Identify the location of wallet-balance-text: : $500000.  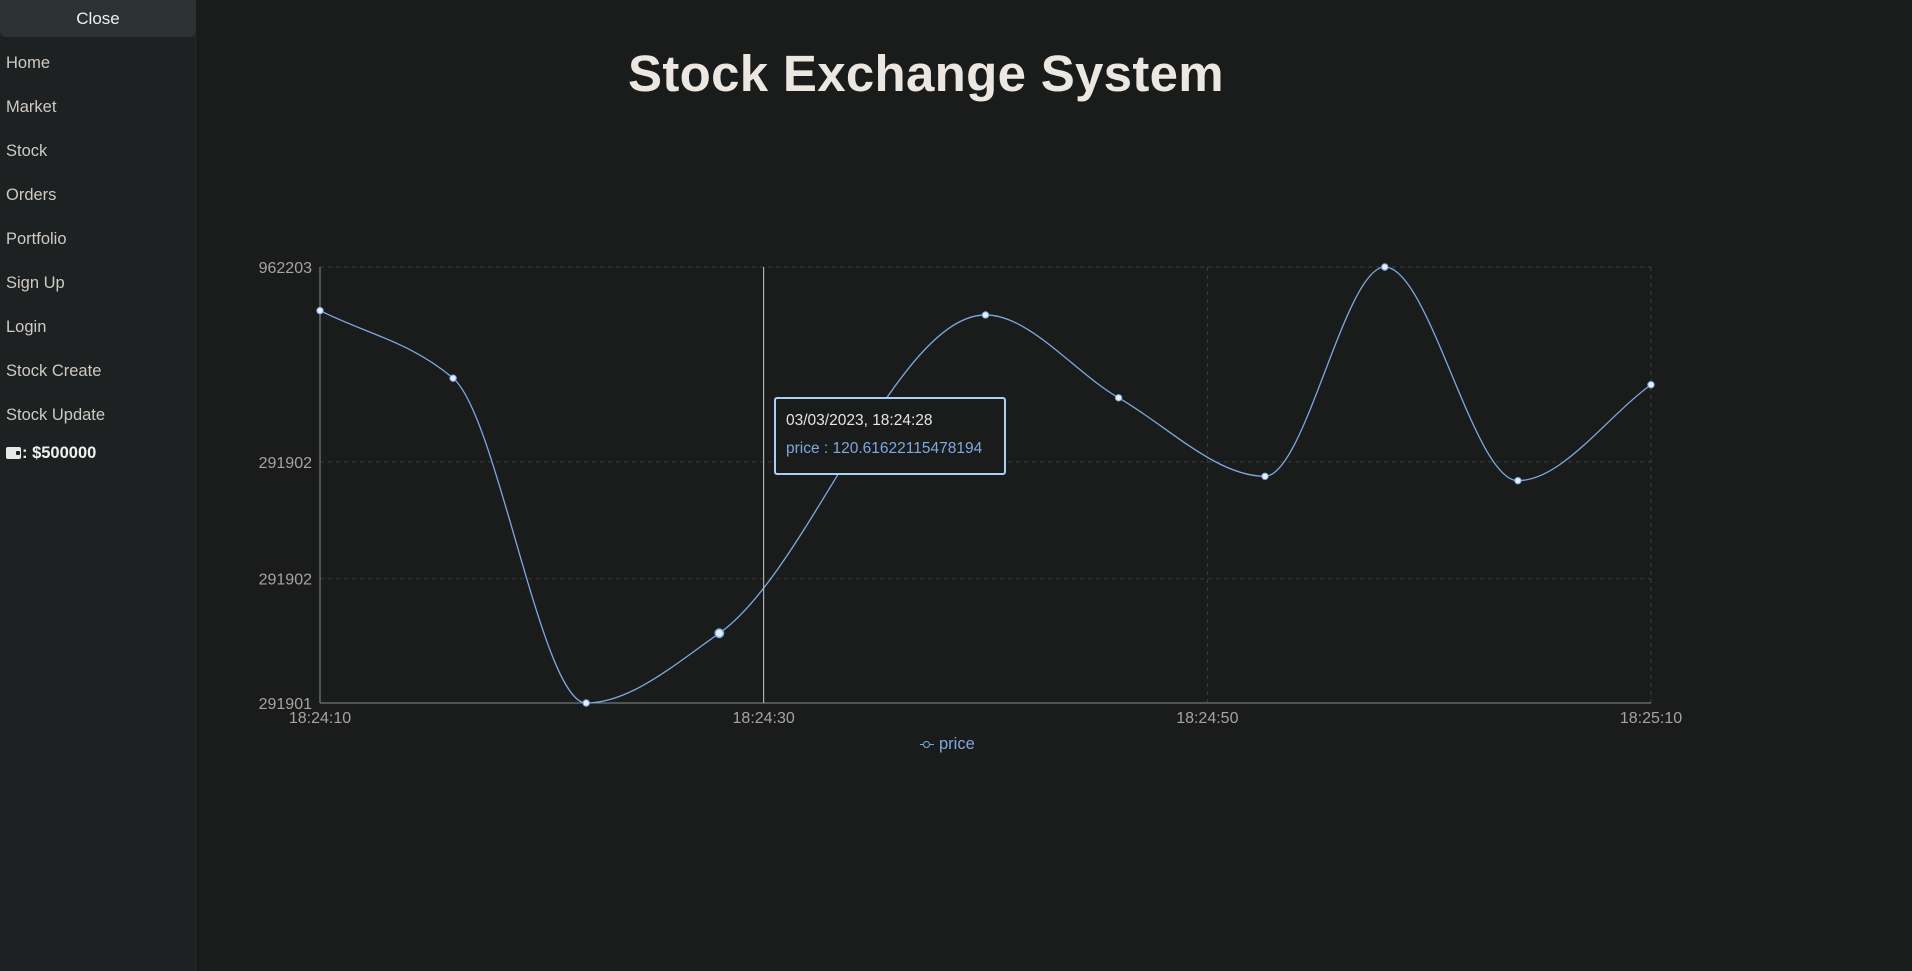
(59, 453).